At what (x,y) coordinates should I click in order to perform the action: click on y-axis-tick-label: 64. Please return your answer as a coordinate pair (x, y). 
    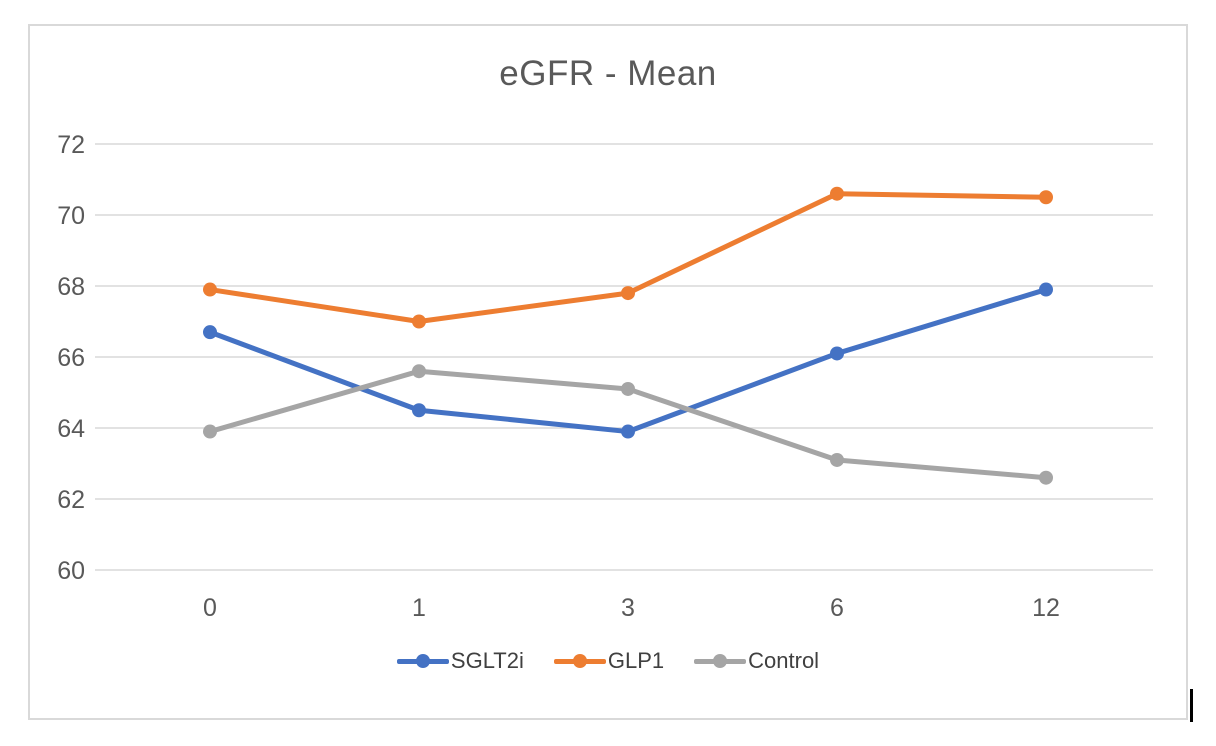
    Looking at the image, I should click on (71, 429).